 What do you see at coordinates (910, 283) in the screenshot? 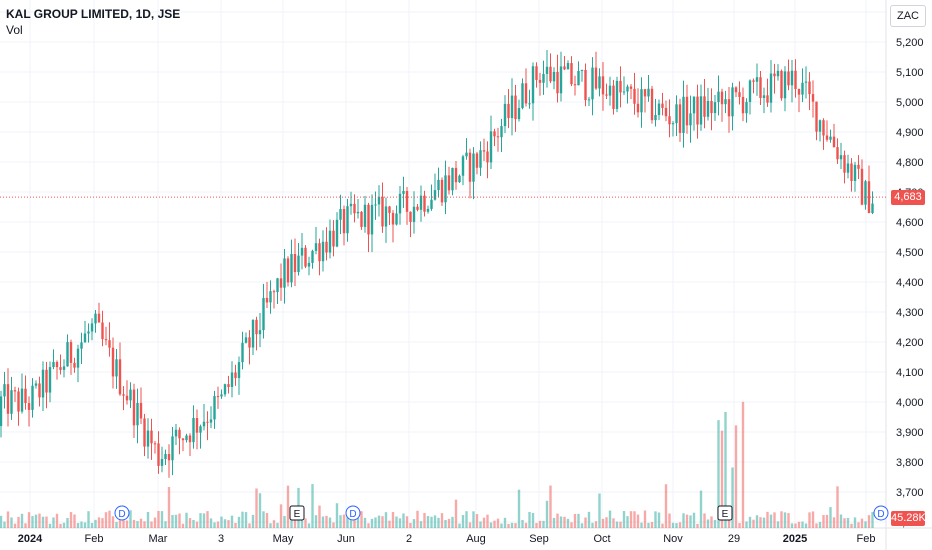
I see `y-tick-label: 4,400` at bounding box center [910, 283].